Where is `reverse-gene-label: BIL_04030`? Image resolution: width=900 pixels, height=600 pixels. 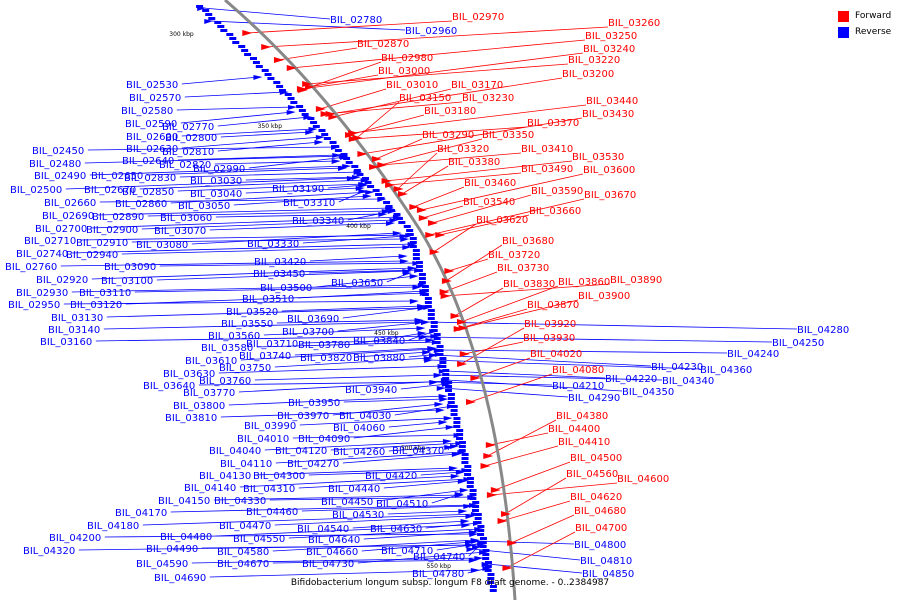
reverse-gene-label: BIL_04030 is located at coordinates (365, 416).